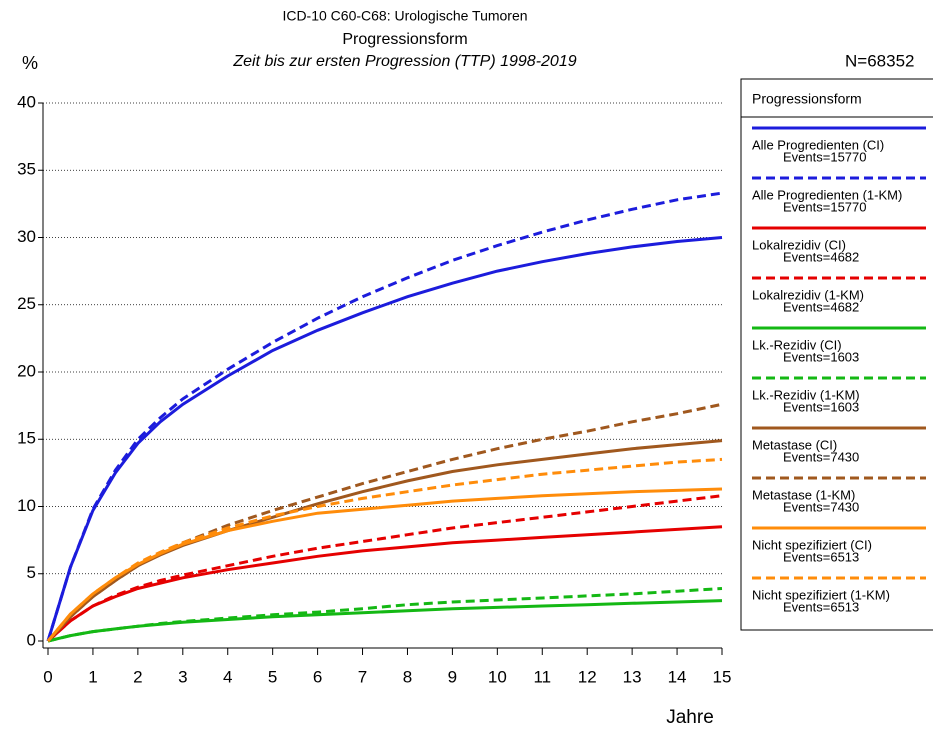  I want to click on legend-label: Lokalrezidiv (CI), so click(799, 244).